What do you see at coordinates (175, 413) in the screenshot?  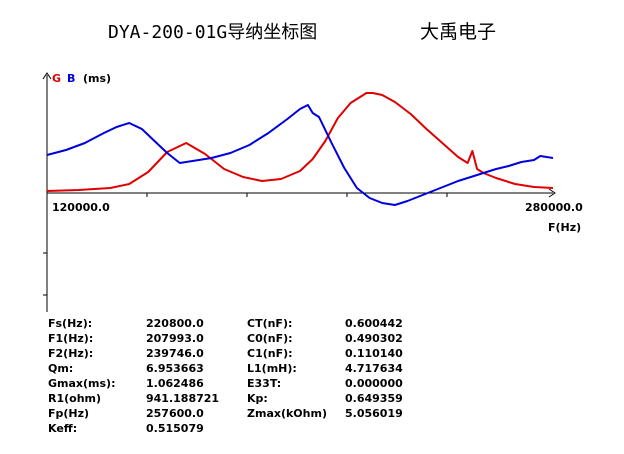 I see `parameter-value: 257600.0` at bounding box center [175, 413].